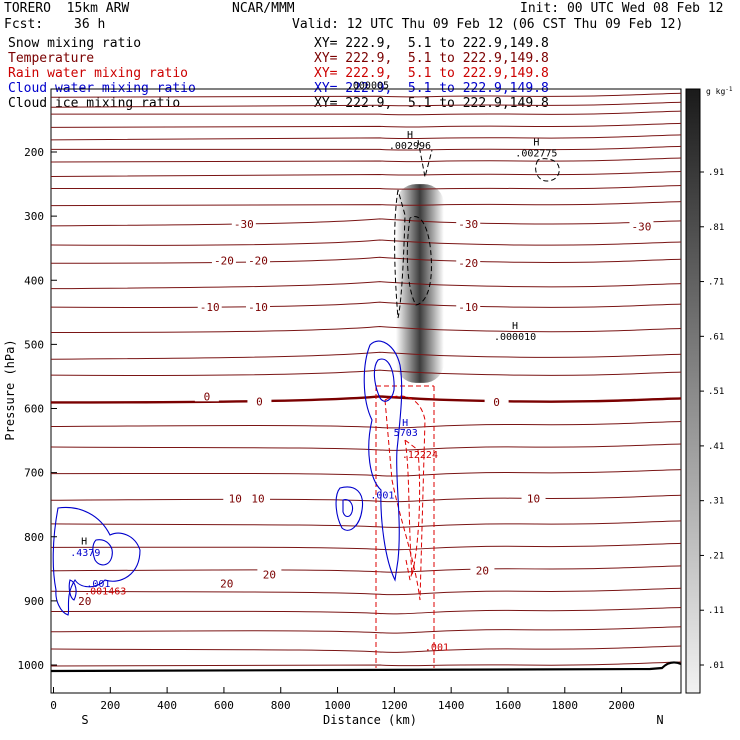 This screenshot has height=740, width=740. I want to click on contour-annotation: .000005, so click(368, 86).